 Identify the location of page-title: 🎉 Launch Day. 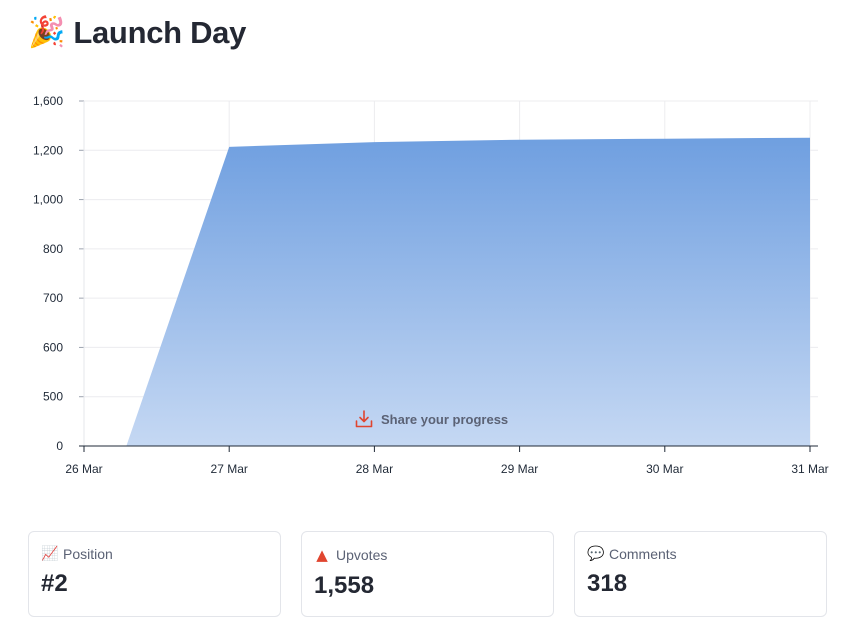
(137, 33).